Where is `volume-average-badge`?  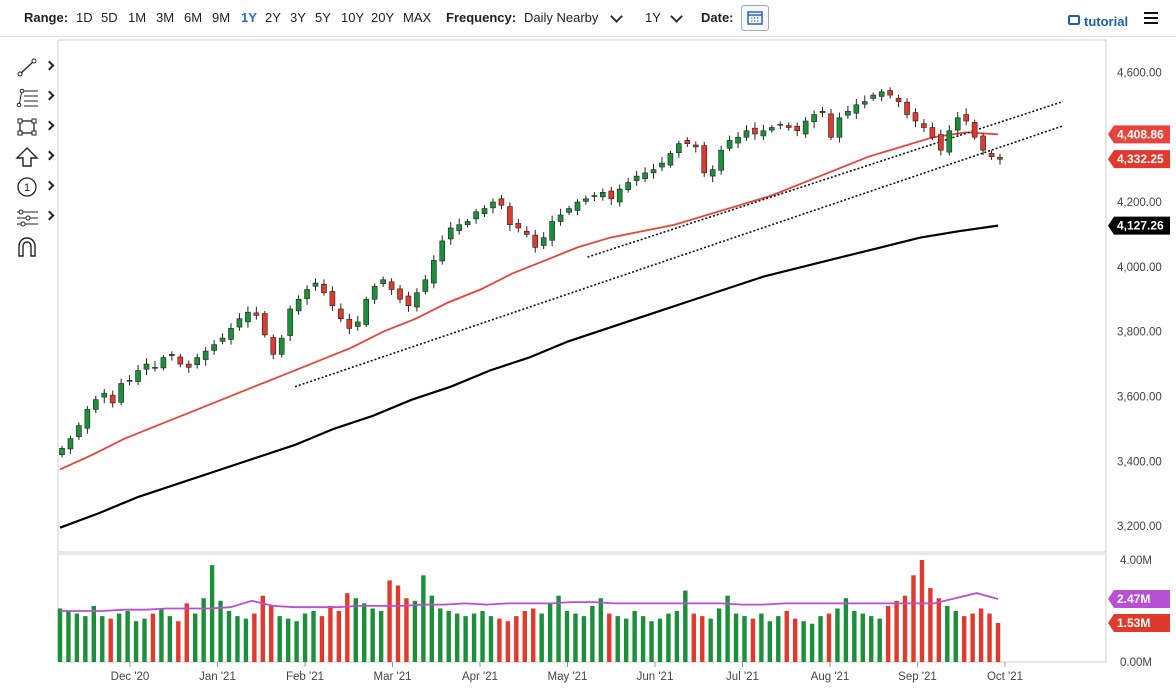
volume-average-badge is located at coordinates (1139, 599).